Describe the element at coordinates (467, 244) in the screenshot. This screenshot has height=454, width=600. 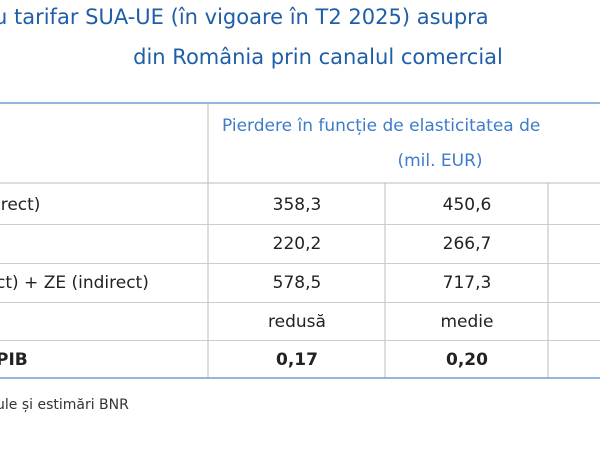
I see `table-cell: 266,7` at that location.